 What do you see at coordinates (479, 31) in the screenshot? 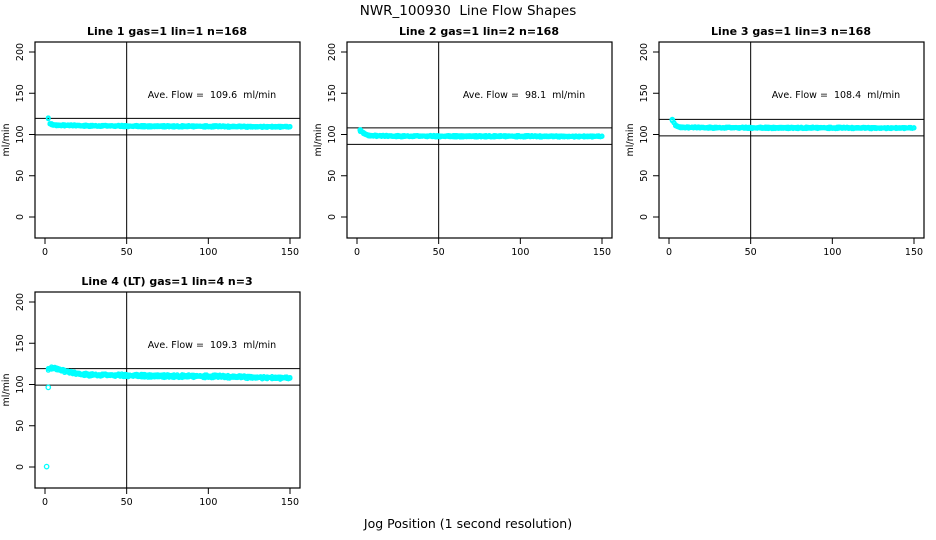
I see `subplot-title: Line 2 gas=1 lin=2 n=168` at bounding box center [479, 31].